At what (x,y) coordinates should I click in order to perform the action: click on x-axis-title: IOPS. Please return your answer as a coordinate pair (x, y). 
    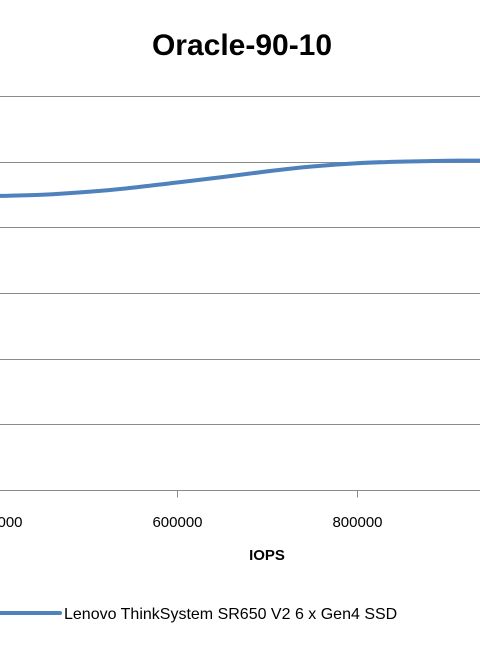
    Looking at the image, I should click on (267, 555).